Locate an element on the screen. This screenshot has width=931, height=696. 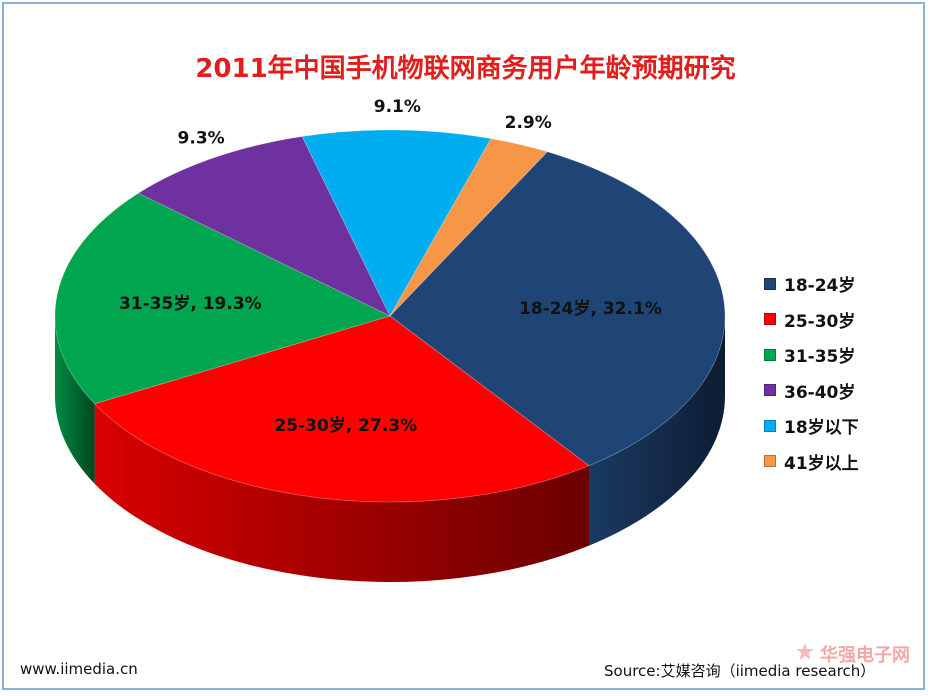
legend-item: 41岁以上 is located at coordinates (811, 462).